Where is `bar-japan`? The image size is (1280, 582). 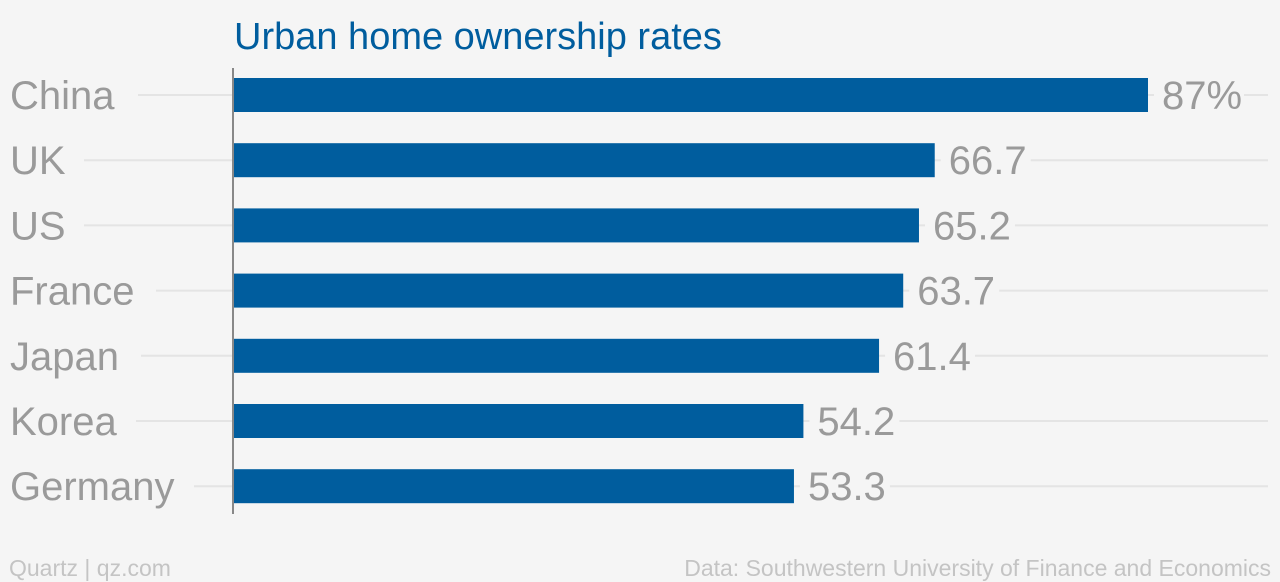 bar-japan is located at coordinates (557, 355).